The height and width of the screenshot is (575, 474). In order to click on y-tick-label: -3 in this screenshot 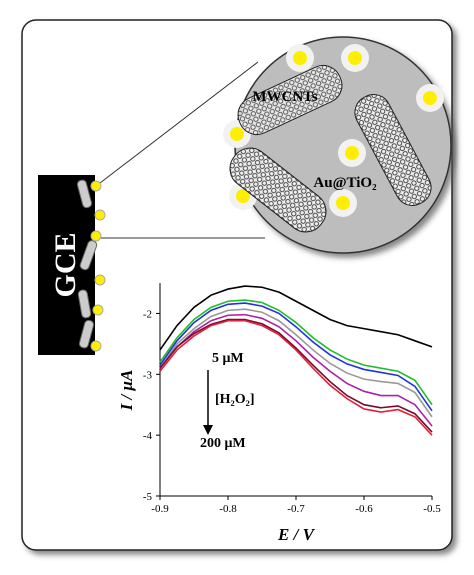, I will do `click(148, 375)`.